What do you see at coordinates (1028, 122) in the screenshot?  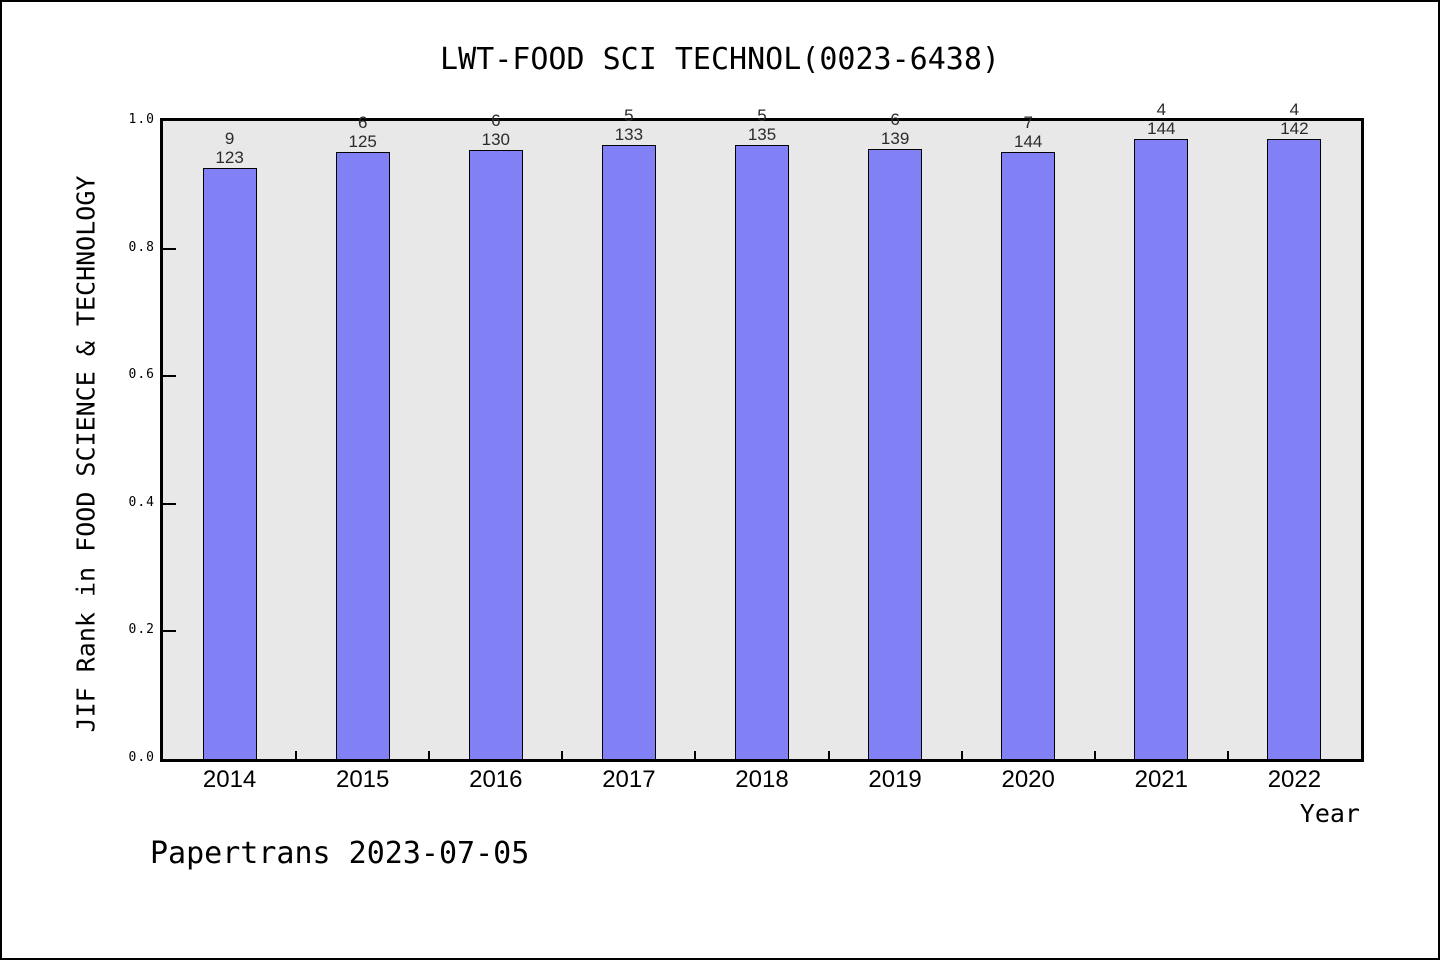 I see `bar-label-numerator: 7` at bounding box center [1028, 122].